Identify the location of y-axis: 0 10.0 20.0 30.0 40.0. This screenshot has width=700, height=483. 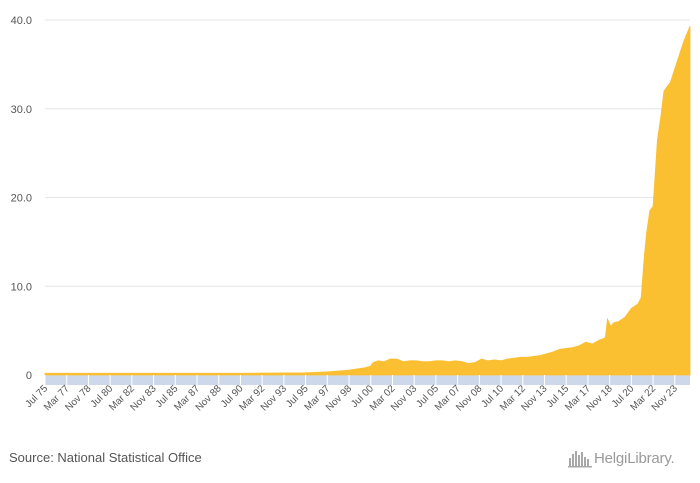
(21, 198).